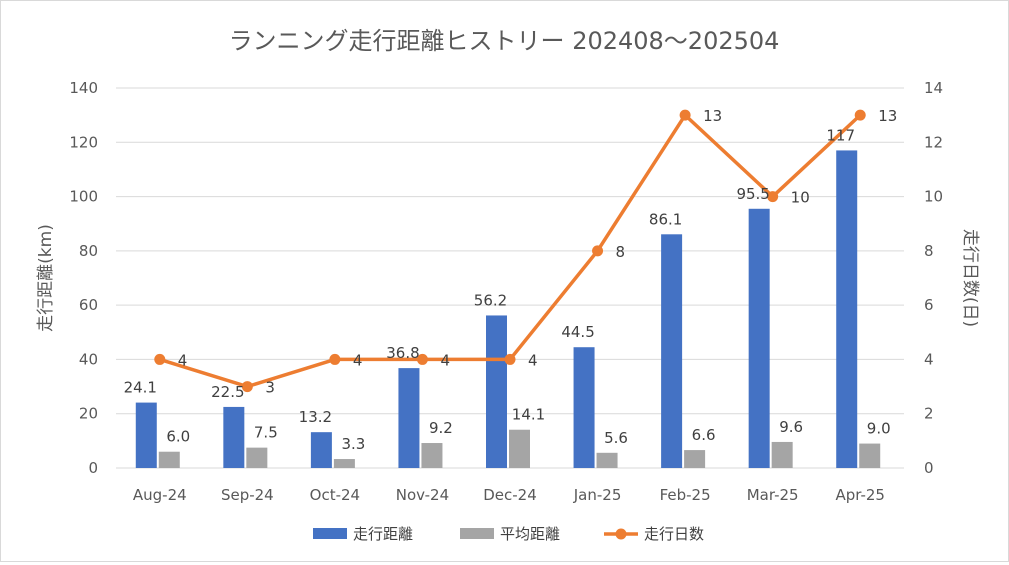 The image size is (1009, 565). What do you see at coordinates (933, 197) in the screenshot?
I see `y2-tick-label: 10` at bounding box center [933, 197].